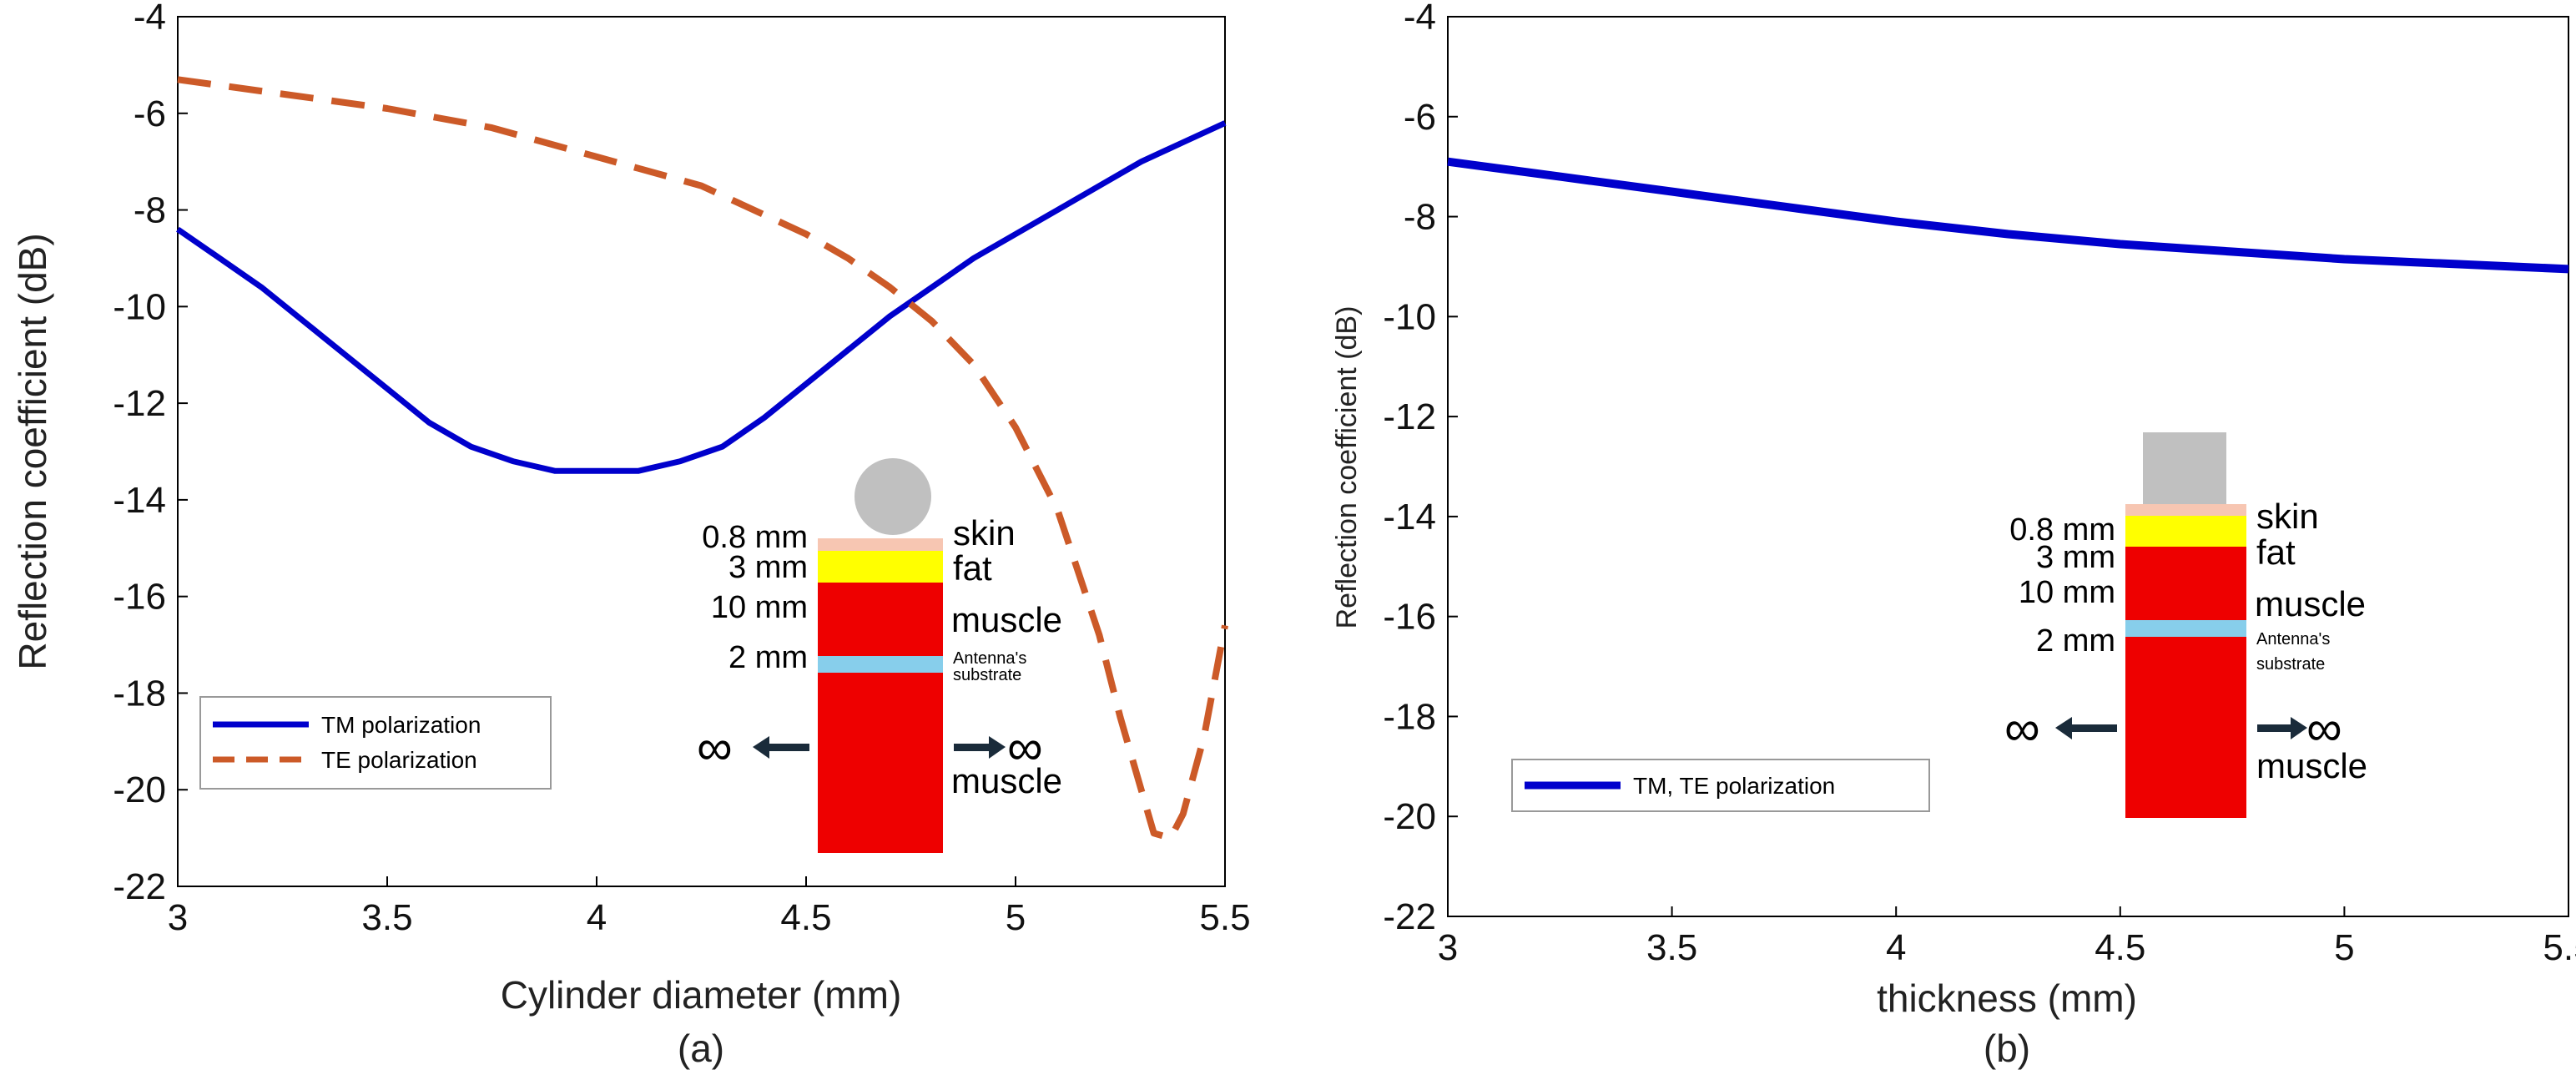  I want to click on panel-a-caption: (a), so click(701, 1048).